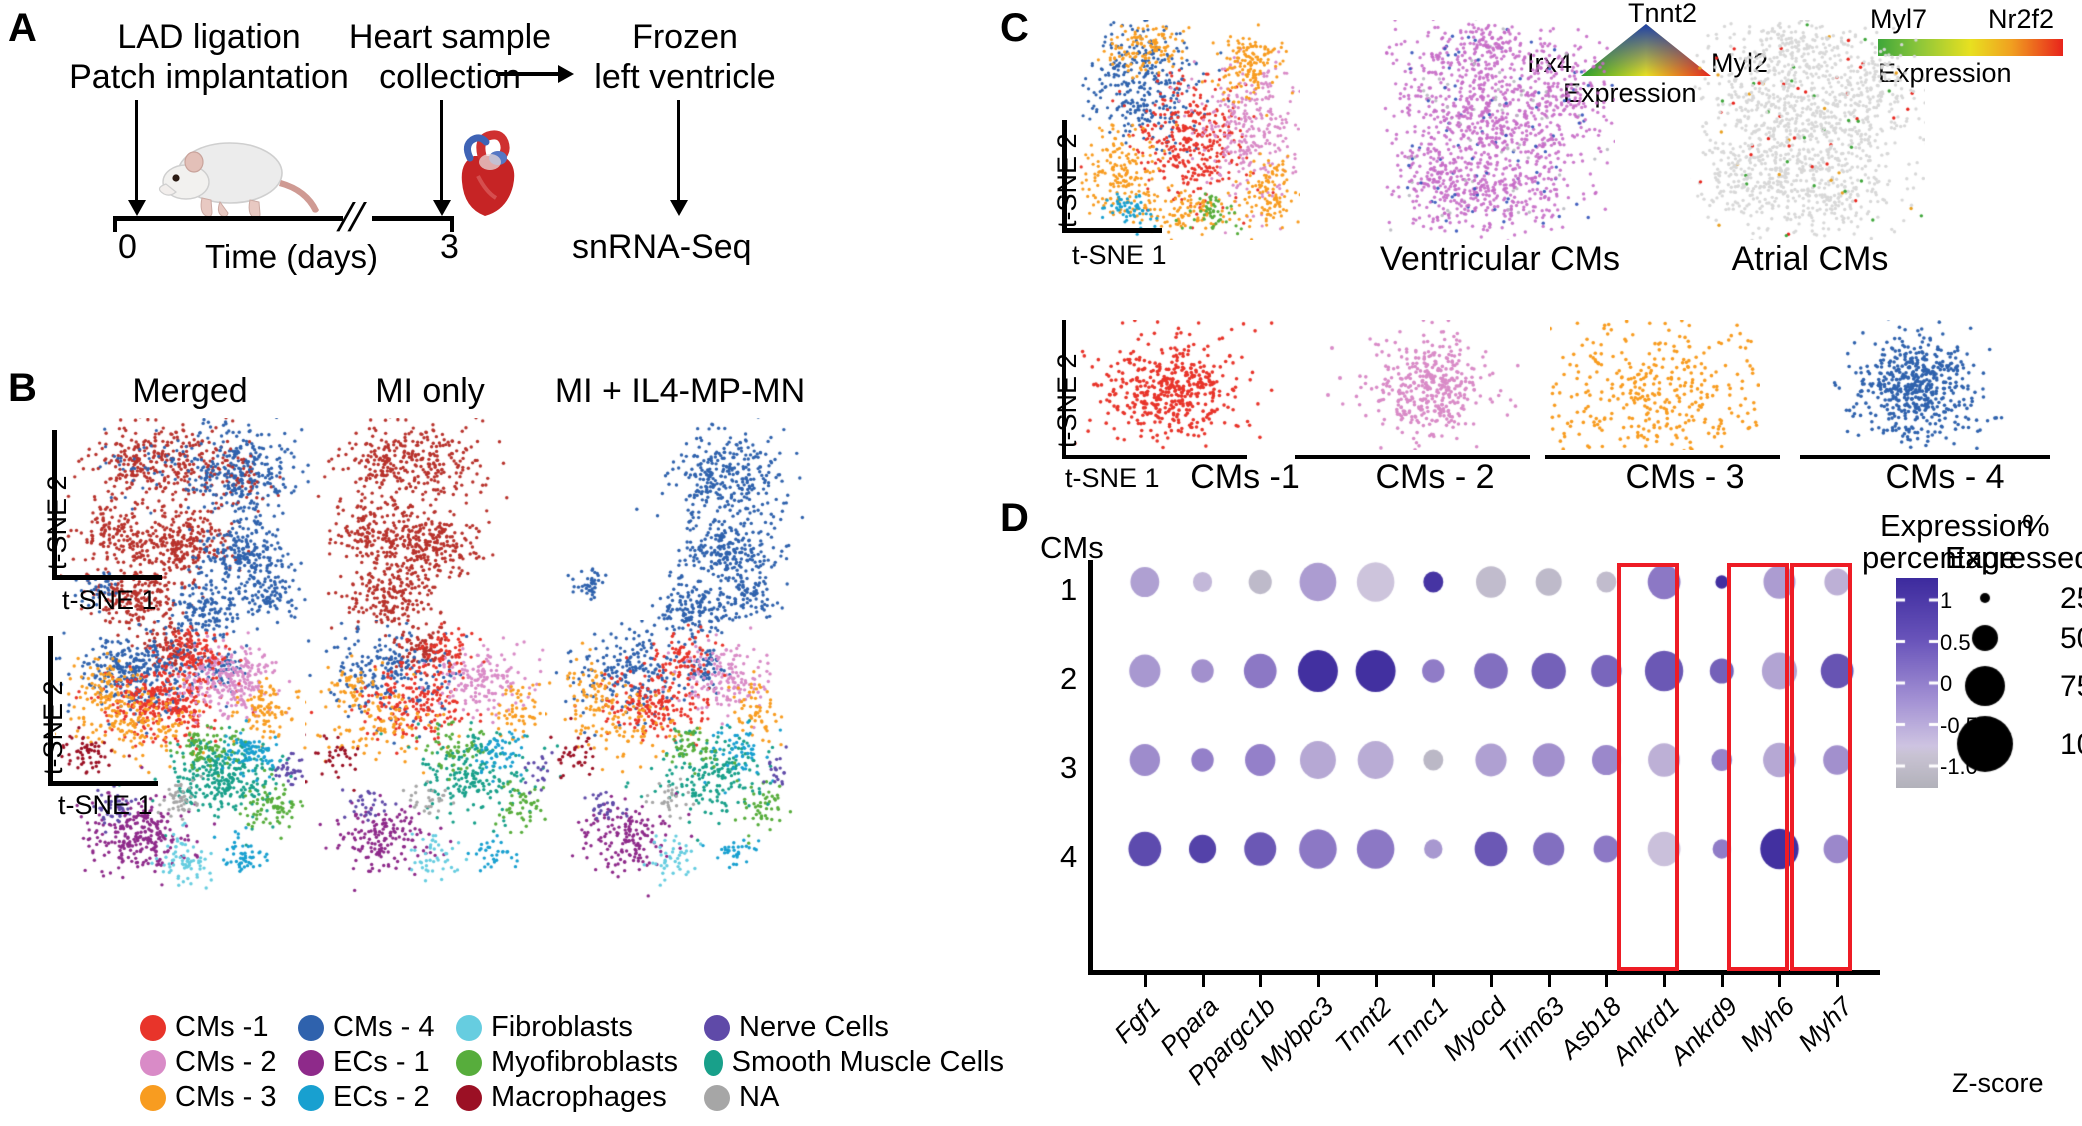  What do you see at coordinates (384, 1027) in the screenshot?
I see `legend-label: CMs - 4` at bounding box center [384, 1027].